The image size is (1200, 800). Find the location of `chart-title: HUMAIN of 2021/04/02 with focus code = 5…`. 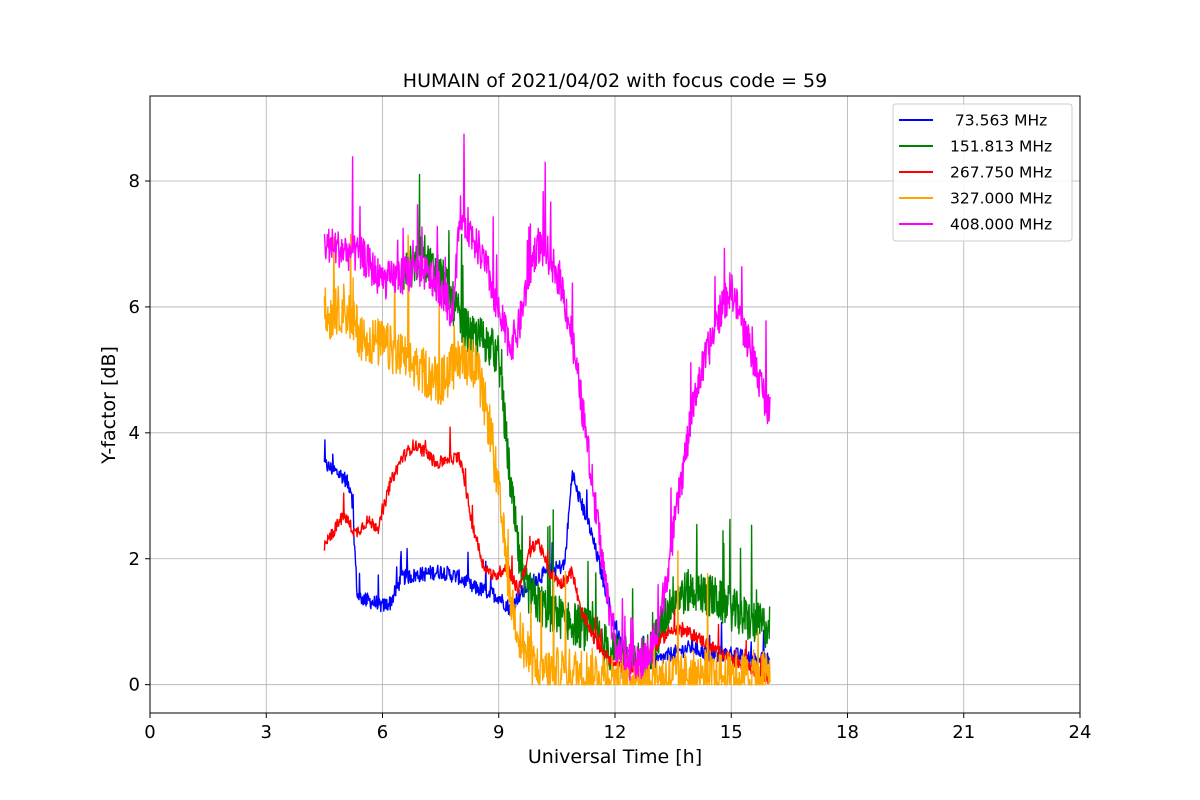

chart-title: HUMAIN of 2021/04/02 with focus code = 5… is located at coordinates (615, 81).